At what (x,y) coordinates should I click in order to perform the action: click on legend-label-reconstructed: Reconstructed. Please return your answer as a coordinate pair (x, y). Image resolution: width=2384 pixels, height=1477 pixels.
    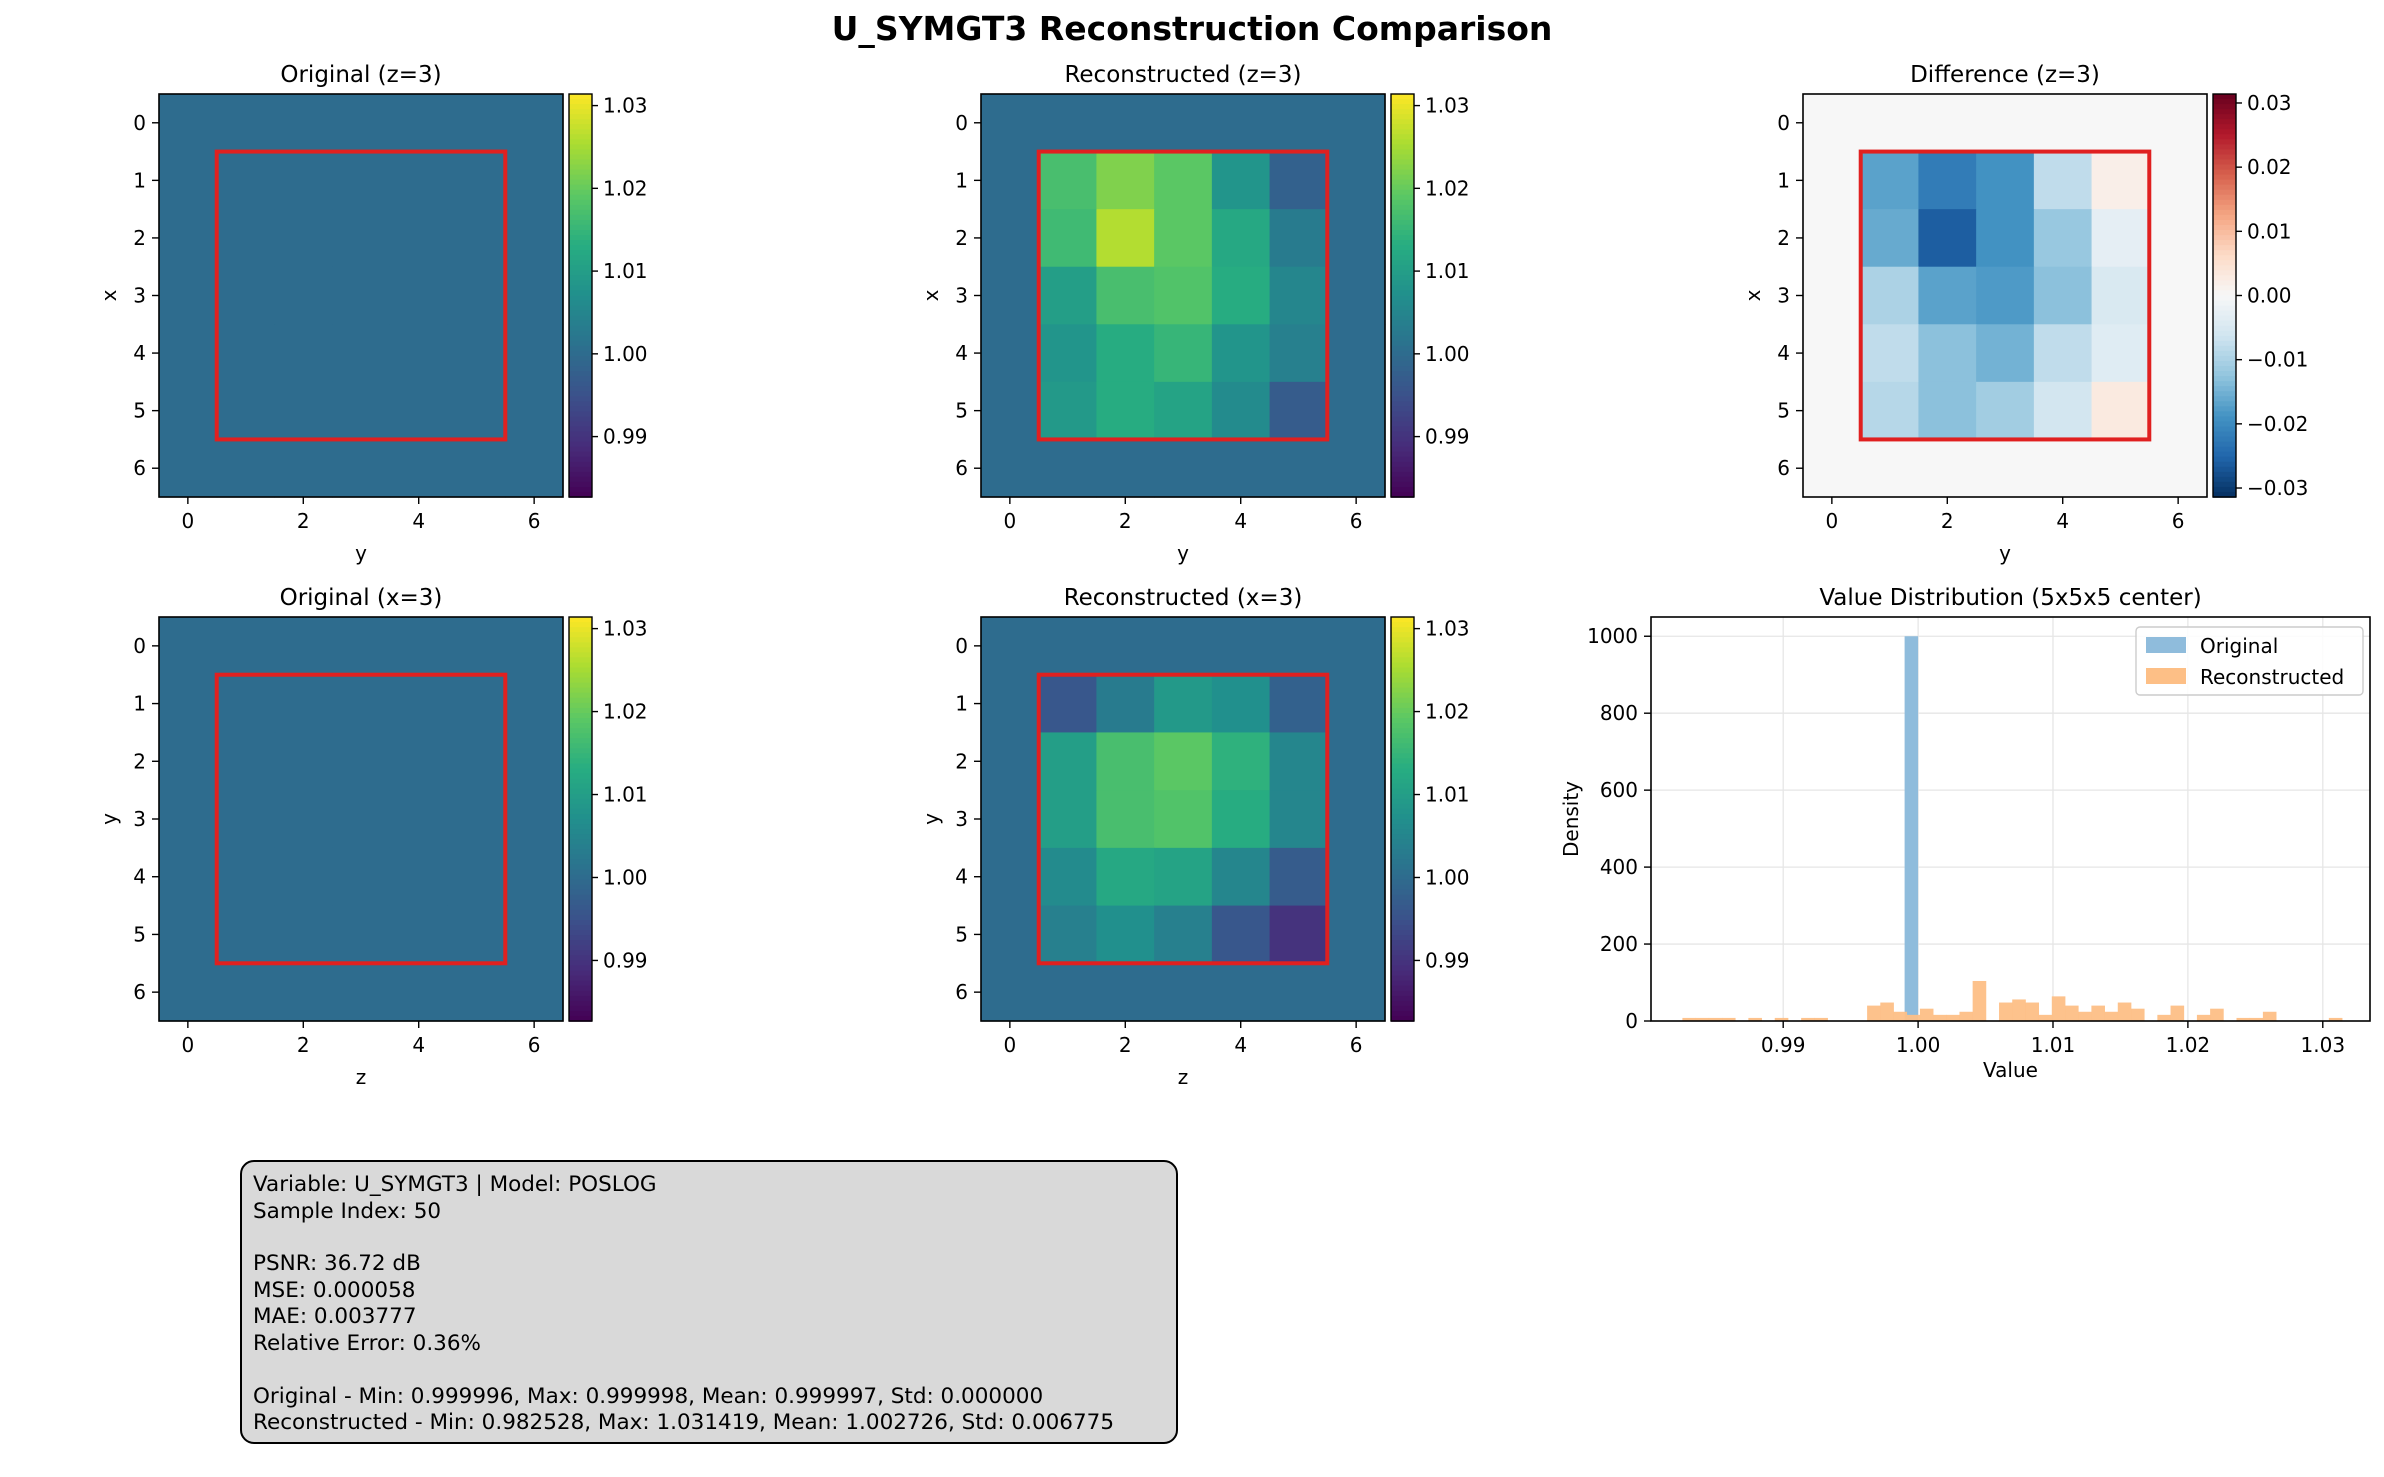
    Looking at the image, I should click on (2272, 677).